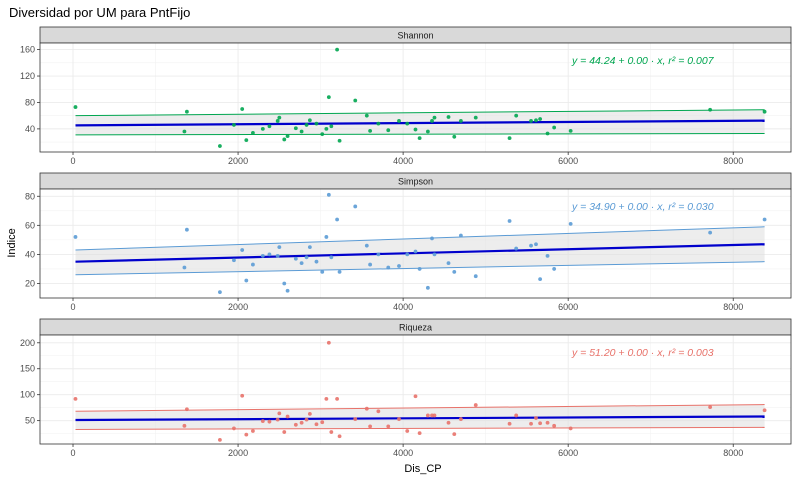  What do you see at coordinates (420, 113) in the screenshot?
I see `confidence-upper-line` at bounding box center [420, 113].